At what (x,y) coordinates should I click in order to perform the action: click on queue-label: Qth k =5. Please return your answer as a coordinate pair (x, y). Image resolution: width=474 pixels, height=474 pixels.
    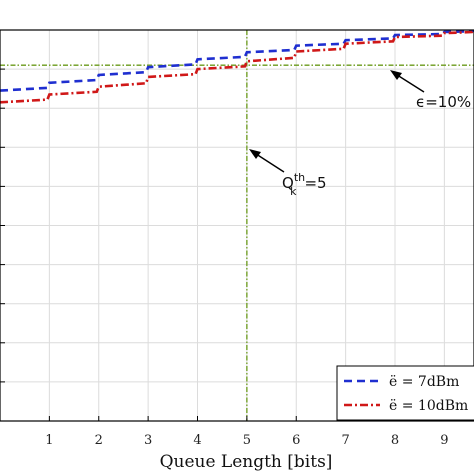
    Looking at the image, I should click on (304, 184).